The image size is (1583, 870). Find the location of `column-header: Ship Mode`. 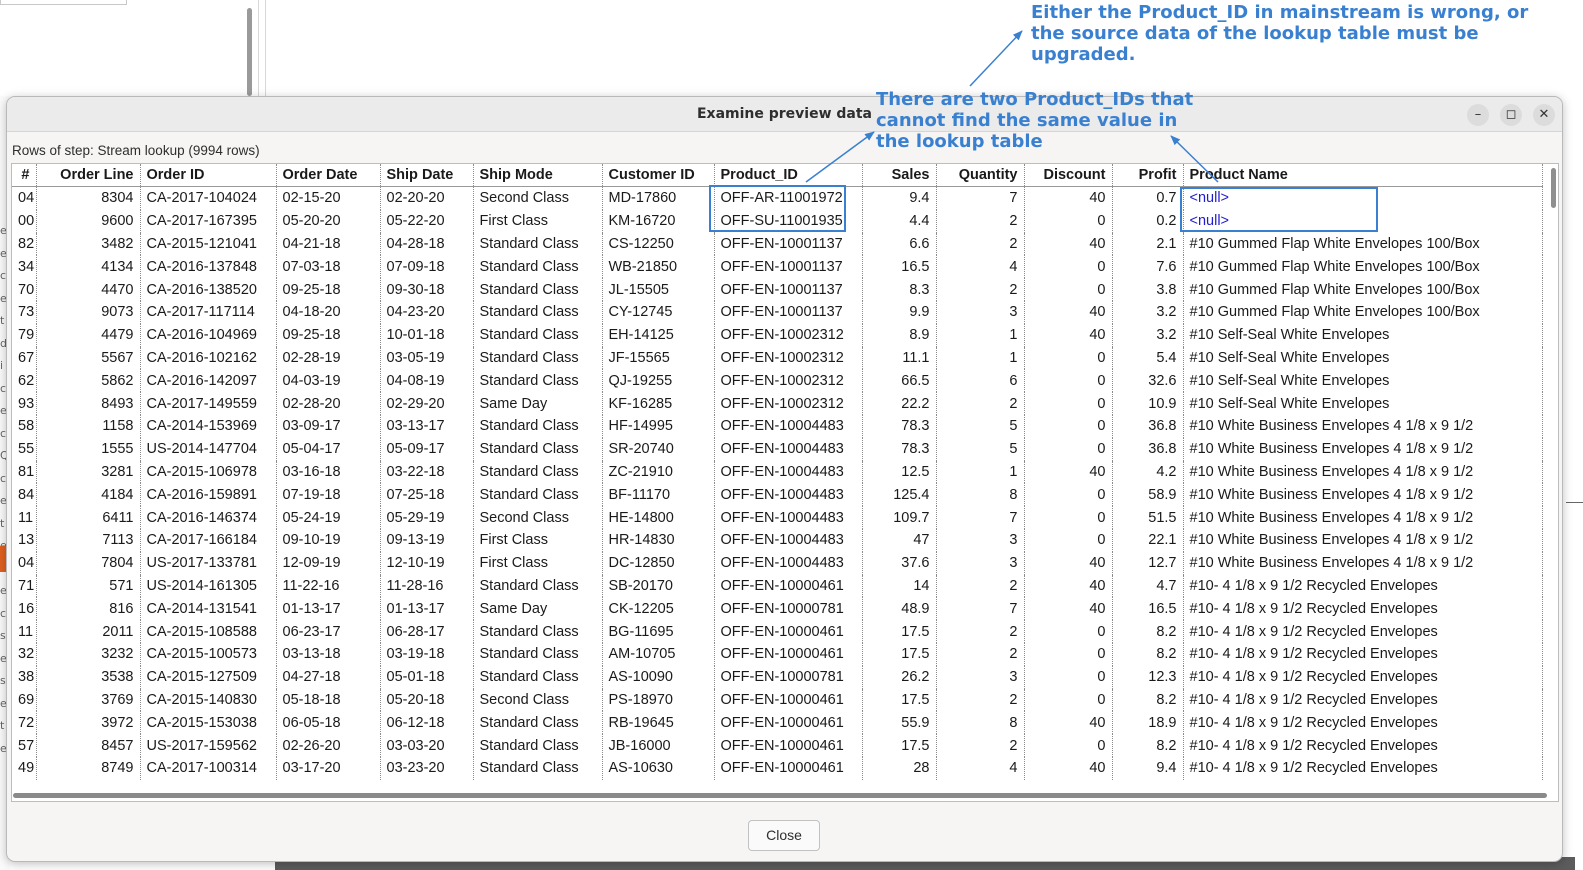

column-header: Ship Mode is located at coordinates (538, 175).